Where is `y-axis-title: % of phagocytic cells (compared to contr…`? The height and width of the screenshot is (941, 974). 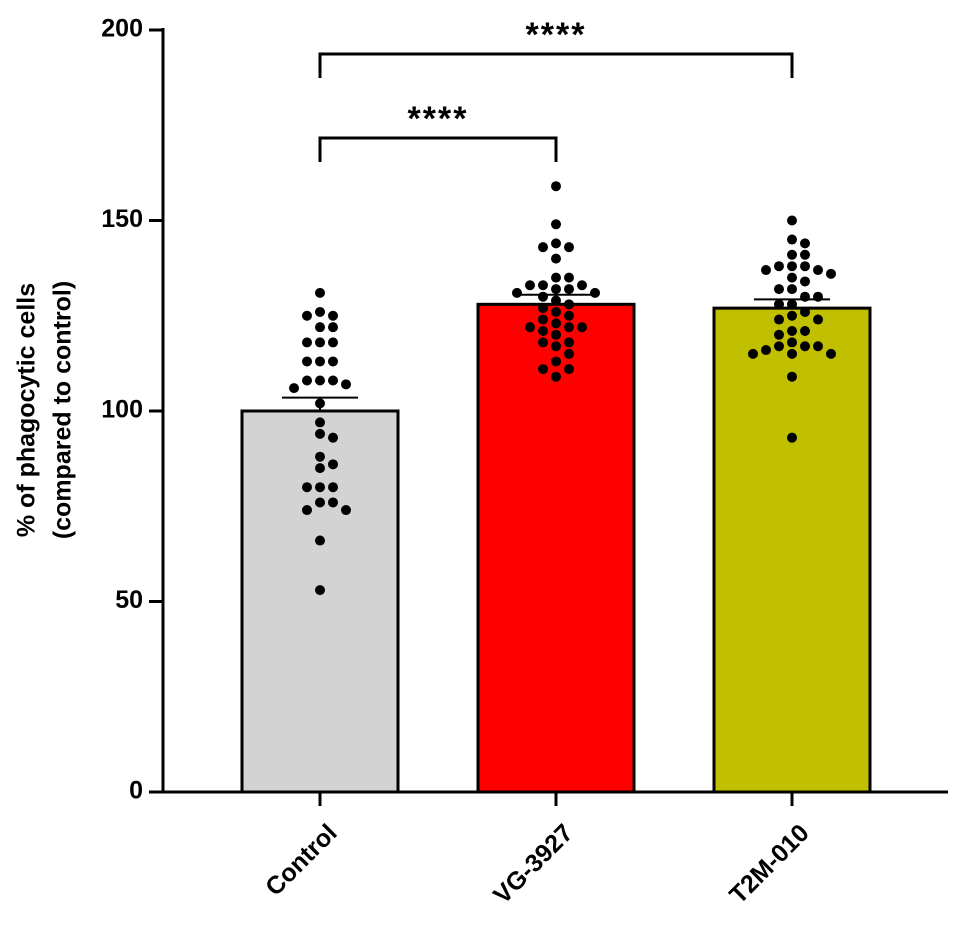
y-axis-title: % of phagocytic cells (compared to contr… is located at coordinates (45, 410).